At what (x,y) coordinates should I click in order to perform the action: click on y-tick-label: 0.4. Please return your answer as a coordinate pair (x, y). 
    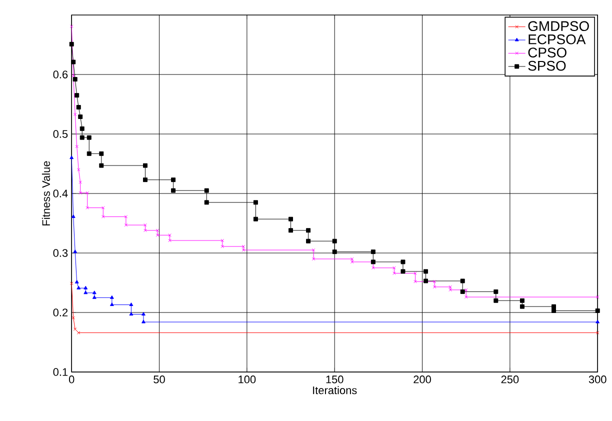
    Looking at the image, I should click on (60, 194).